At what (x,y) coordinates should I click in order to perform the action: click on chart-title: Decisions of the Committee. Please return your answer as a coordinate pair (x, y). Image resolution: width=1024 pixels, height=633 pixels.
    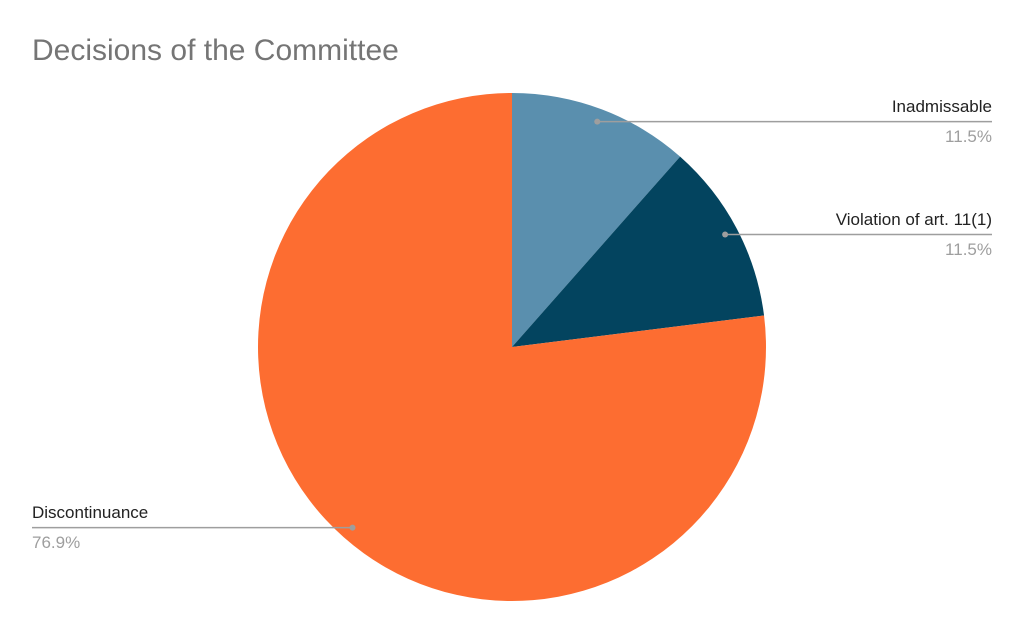
    Looking at the image, I should click on (215, 50).